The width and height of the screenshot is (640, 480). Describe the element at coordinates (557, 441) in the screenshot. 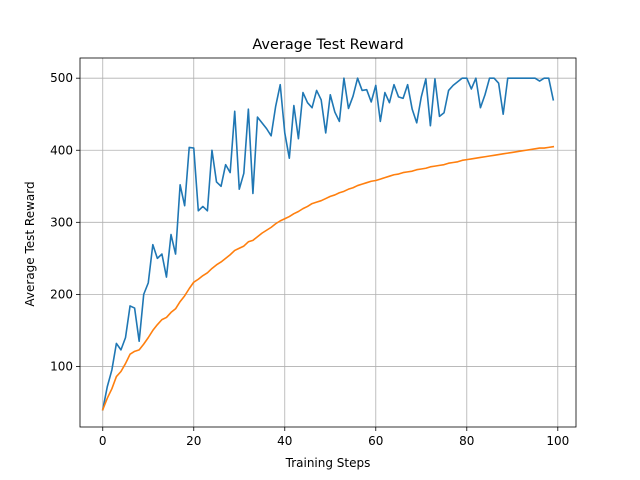

I see `x-tick-label: 100` at that location.